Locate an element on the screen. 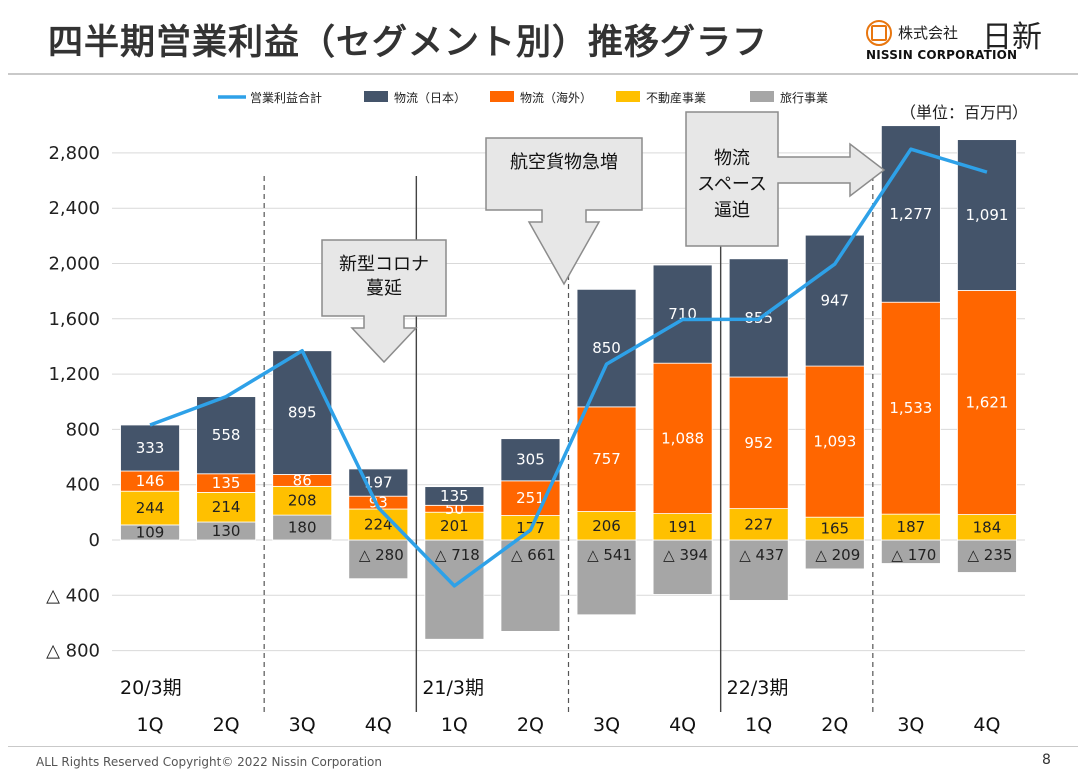 This screenshot has width=1086, height=769. legend-entry: 旅行事業 is located at coordinates (804, 98).